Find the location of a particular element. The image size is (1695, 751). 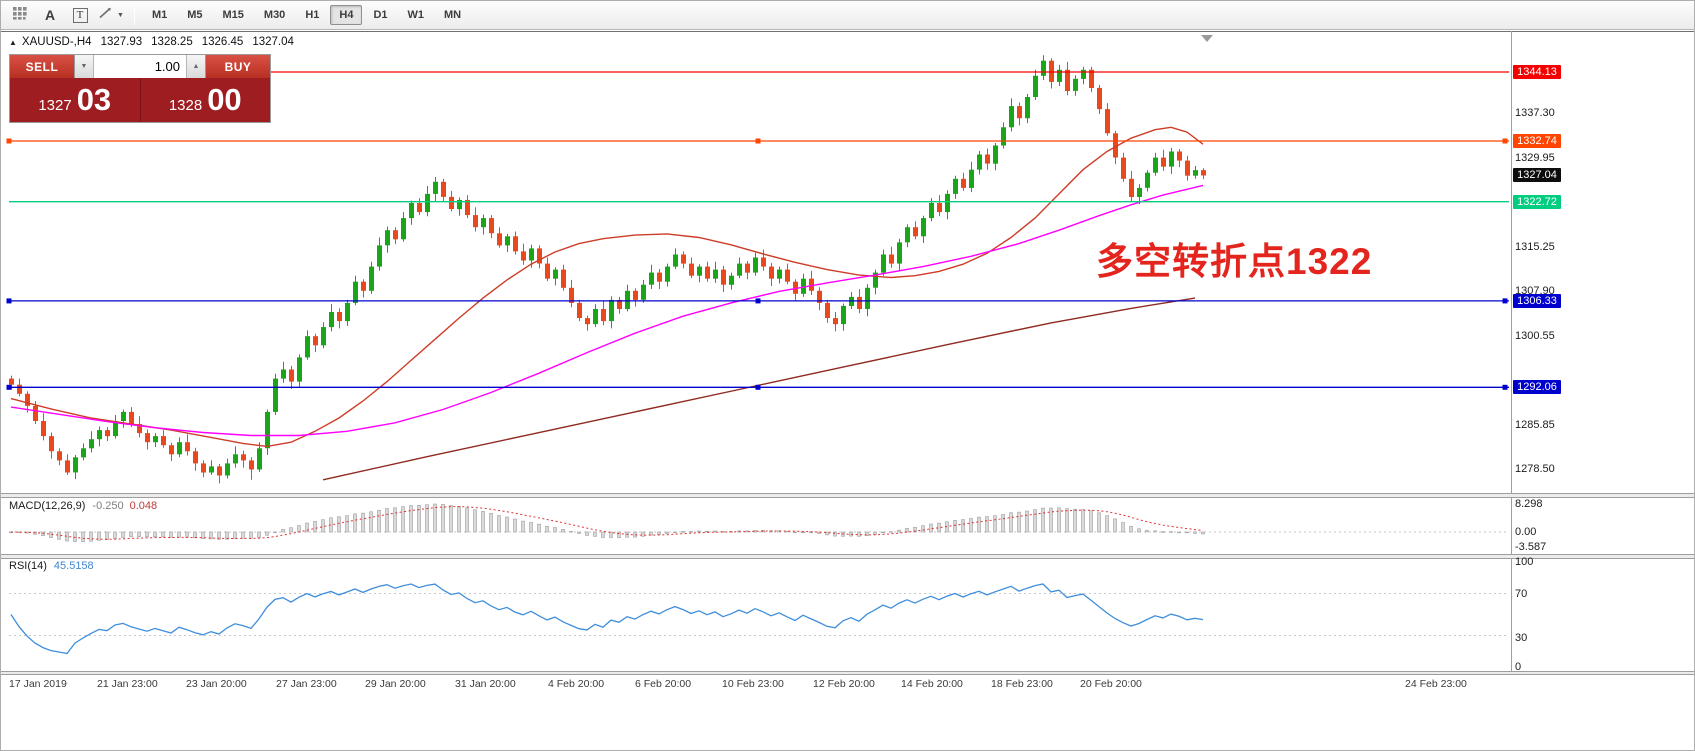

bid-price: 1327 03 is located at coordinates (75, 100).